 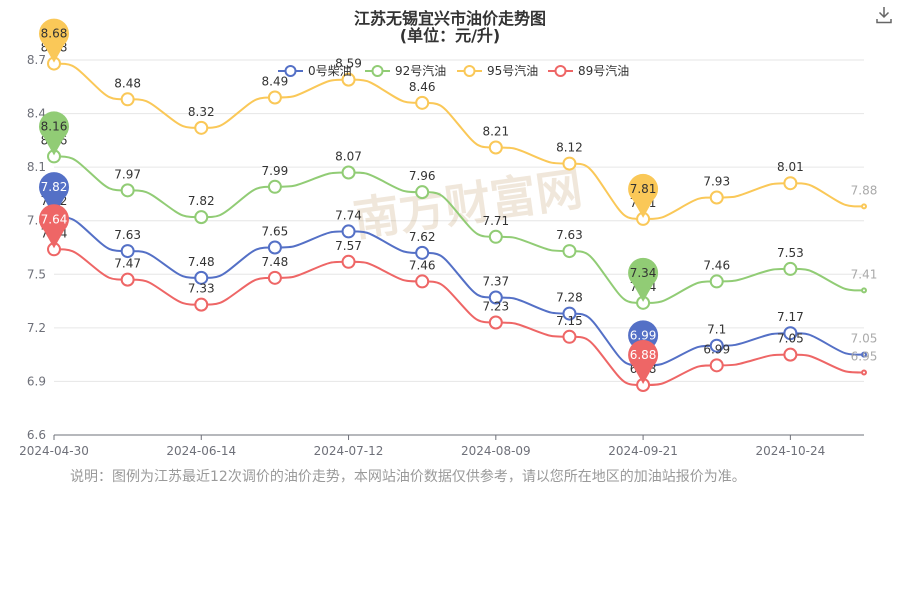 What do you see at coordinates (449, 18) in the screenshot?
I see `chart-title: 江苏无锡宜兴市油价走势图` at bounding box center [449, 18].